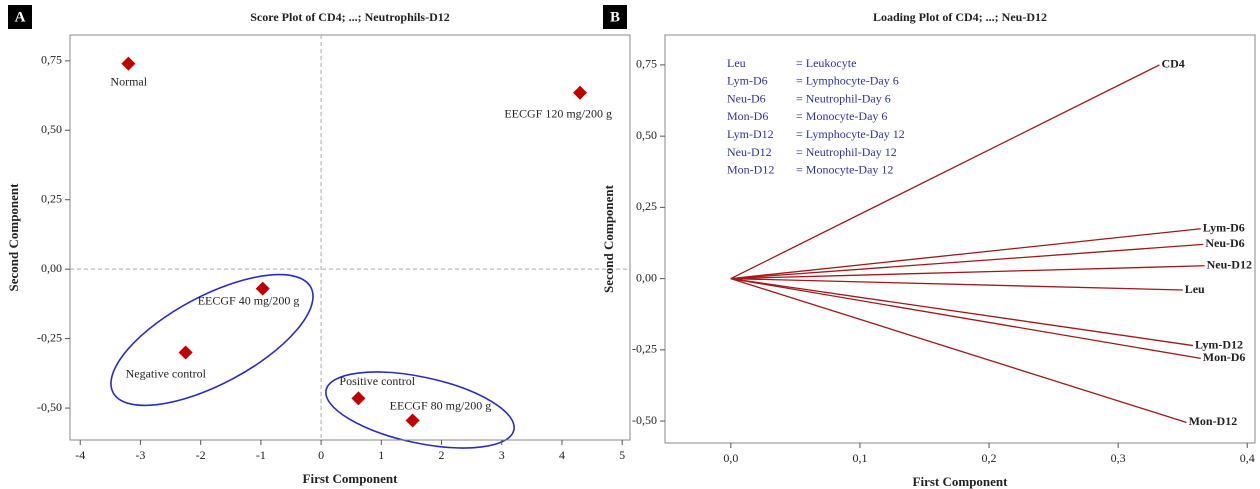 The width and height of the screenshot is (1260, 489). What do you see at coordinates (502, 455) in the screenshot?
I see `x-tick-label: 3` at bounding box center [502, 455].